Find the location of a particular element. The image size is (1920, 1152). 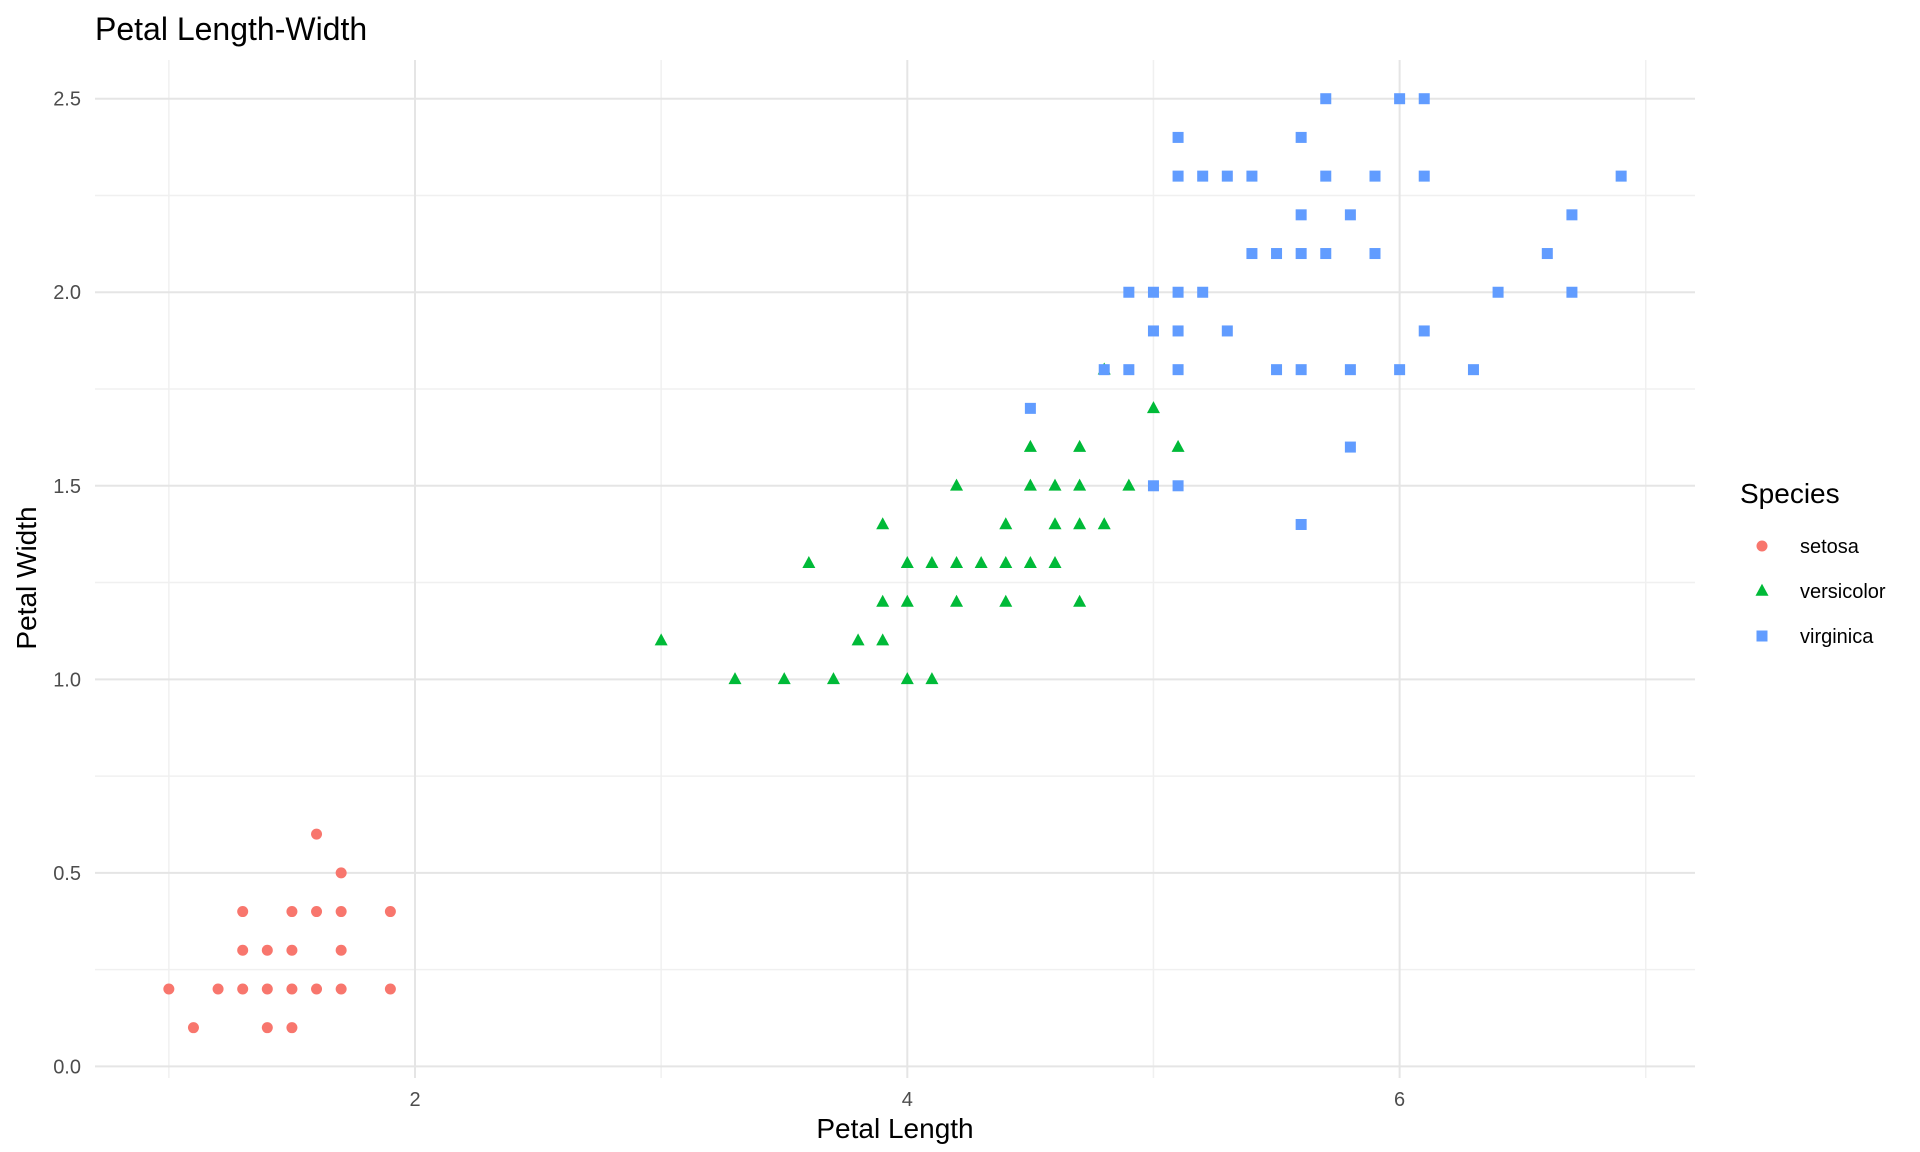

x-tick-label: 6 is located at coordinates (1399, 1100).